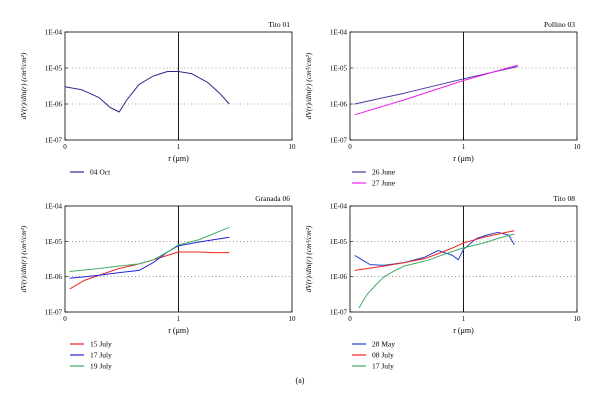 This screenshot has width=600, height=406. Describe the element at coordinates (272, 198) in the screenshot. I see `chart-title: Granada 06` at that location.